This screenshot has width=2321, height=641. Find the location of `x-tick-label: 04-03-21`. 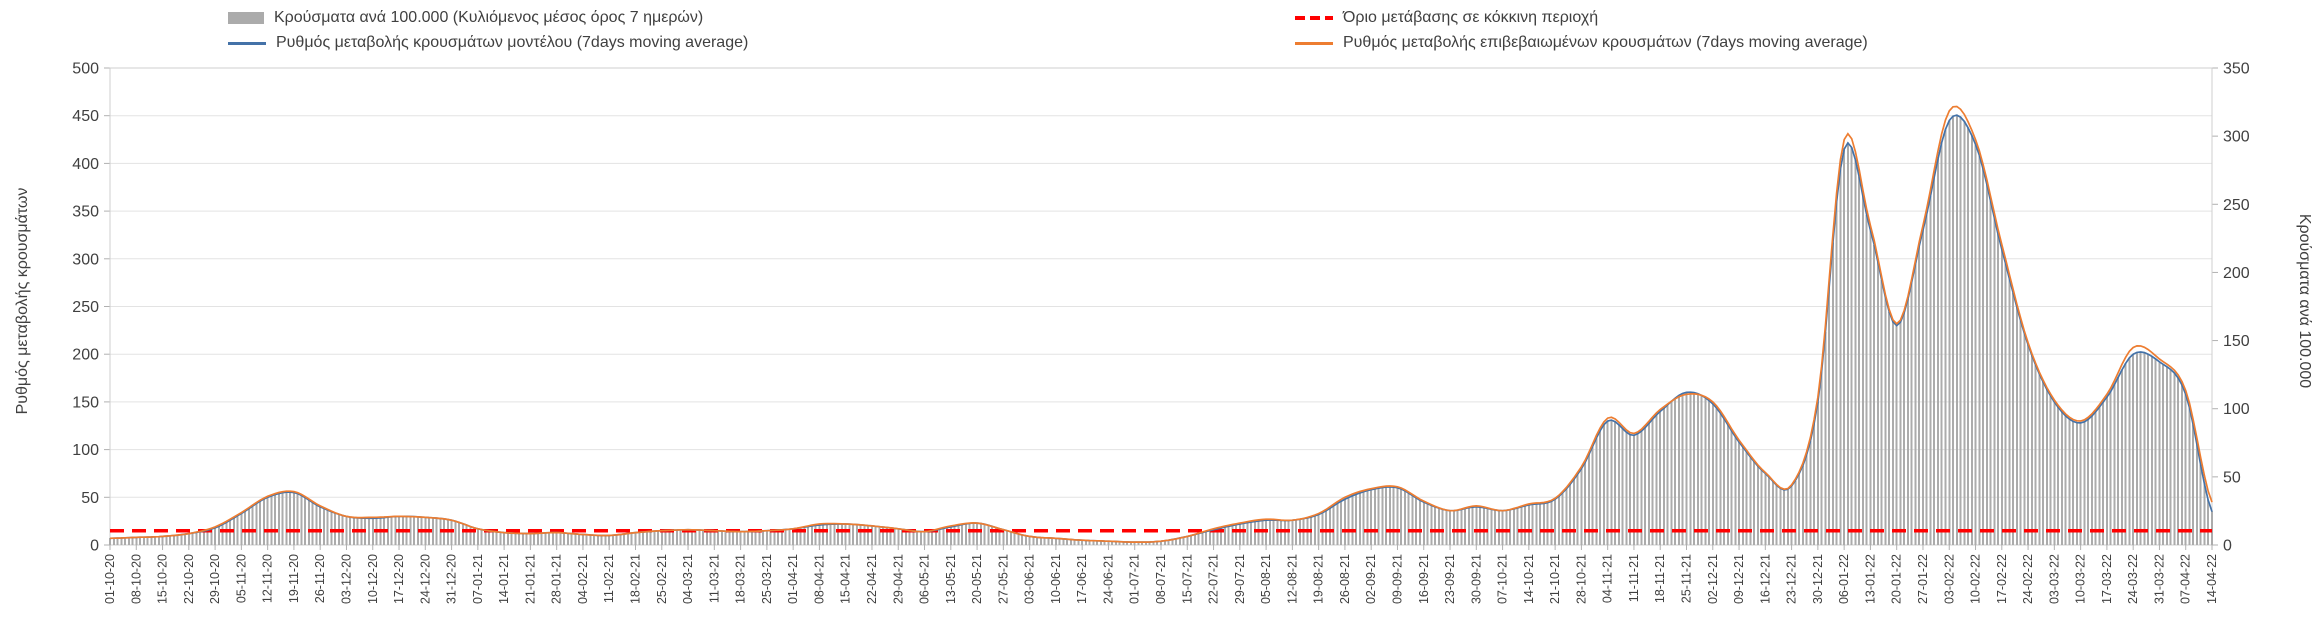

x-tick-label: 04-03-21 is located at coordinates (688, 579).